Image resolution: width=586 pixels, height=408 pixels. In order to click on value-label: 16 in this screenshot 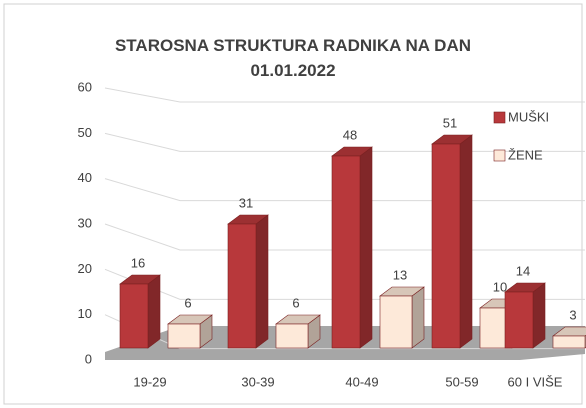, I will do `click(138, 262)`.